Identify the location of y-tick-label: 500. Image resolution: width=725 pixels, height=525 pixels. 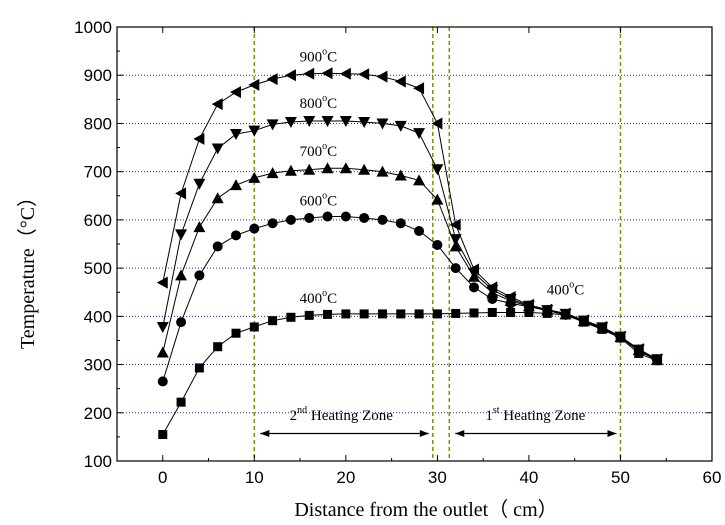
(98, 268).